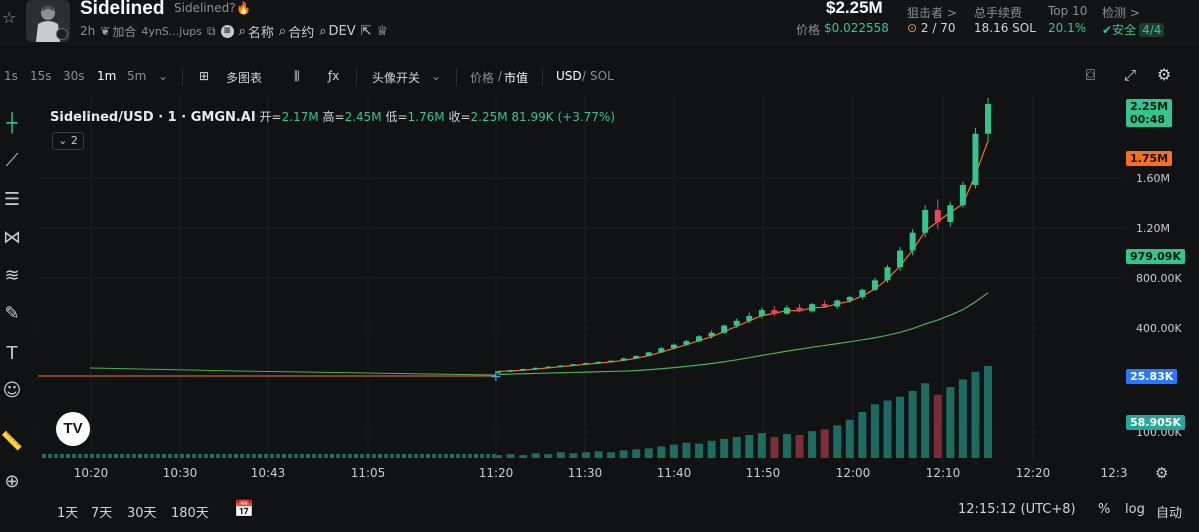 This screenshot has width=1199, height=532. What do you see at coordinates (1135, 509) in the screenshot?
I see `log-toggle: log` at bounding box center [1135, 509].